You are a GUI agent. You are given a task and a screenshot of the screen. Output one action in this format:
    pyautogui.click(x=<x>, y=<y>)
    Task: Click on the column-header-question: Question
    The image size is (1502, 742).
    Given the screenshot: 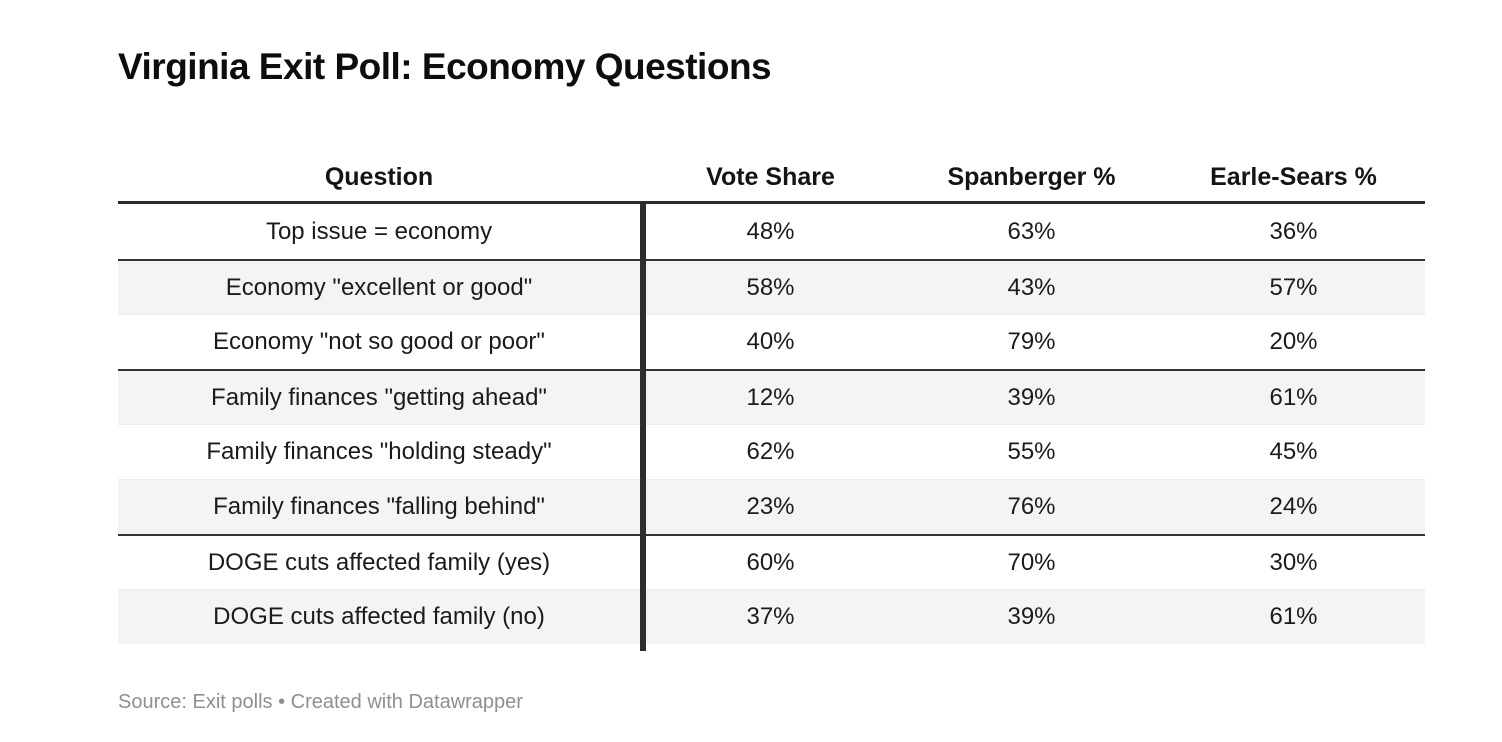 What is the action you would take?
    pyautogui.click(x=379, y=177)
    